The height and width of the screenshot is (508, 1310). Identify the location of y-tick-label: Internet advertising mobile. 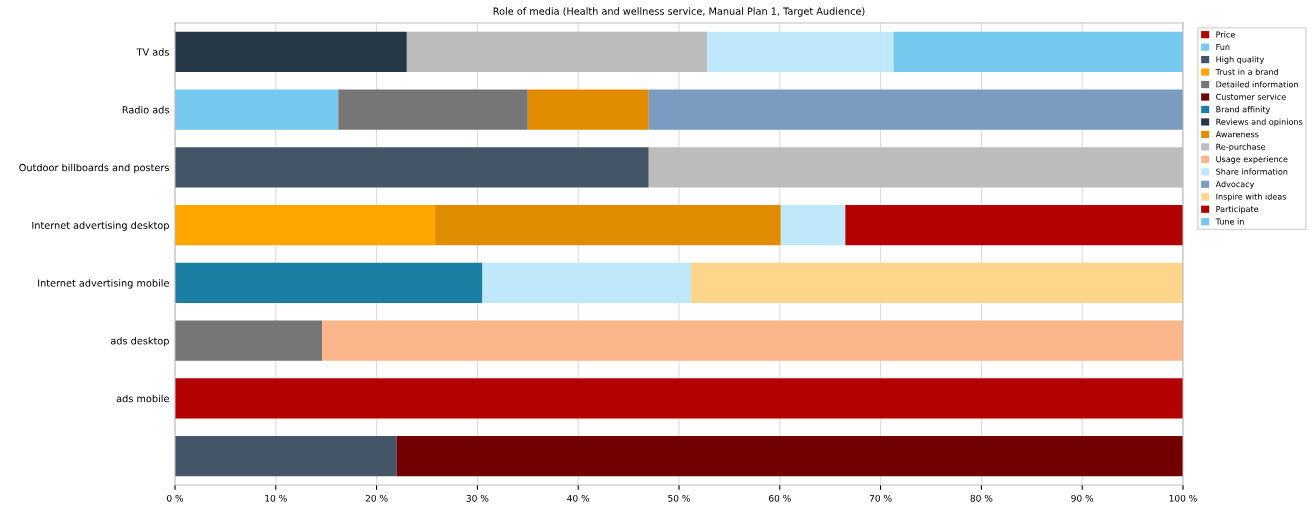
(103, 284).